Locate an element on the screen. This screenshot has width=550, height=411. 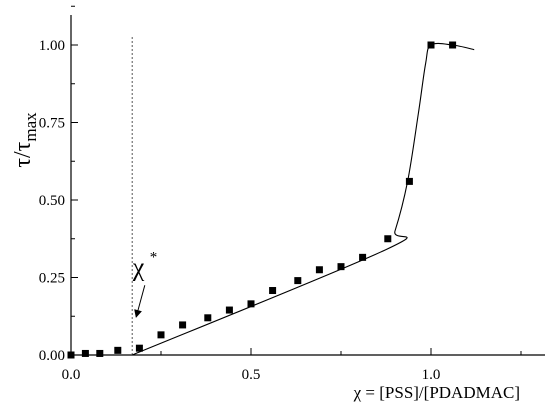
y-axis-title: τ/τmax is located at coordinates (25, 140).